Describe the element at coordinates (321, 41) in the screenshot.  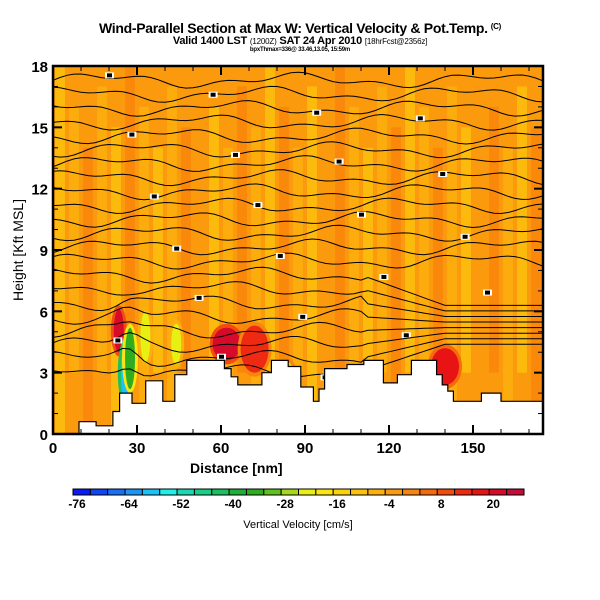
I see `subtitle-date: SAT 24 Apr 2010` at that location.